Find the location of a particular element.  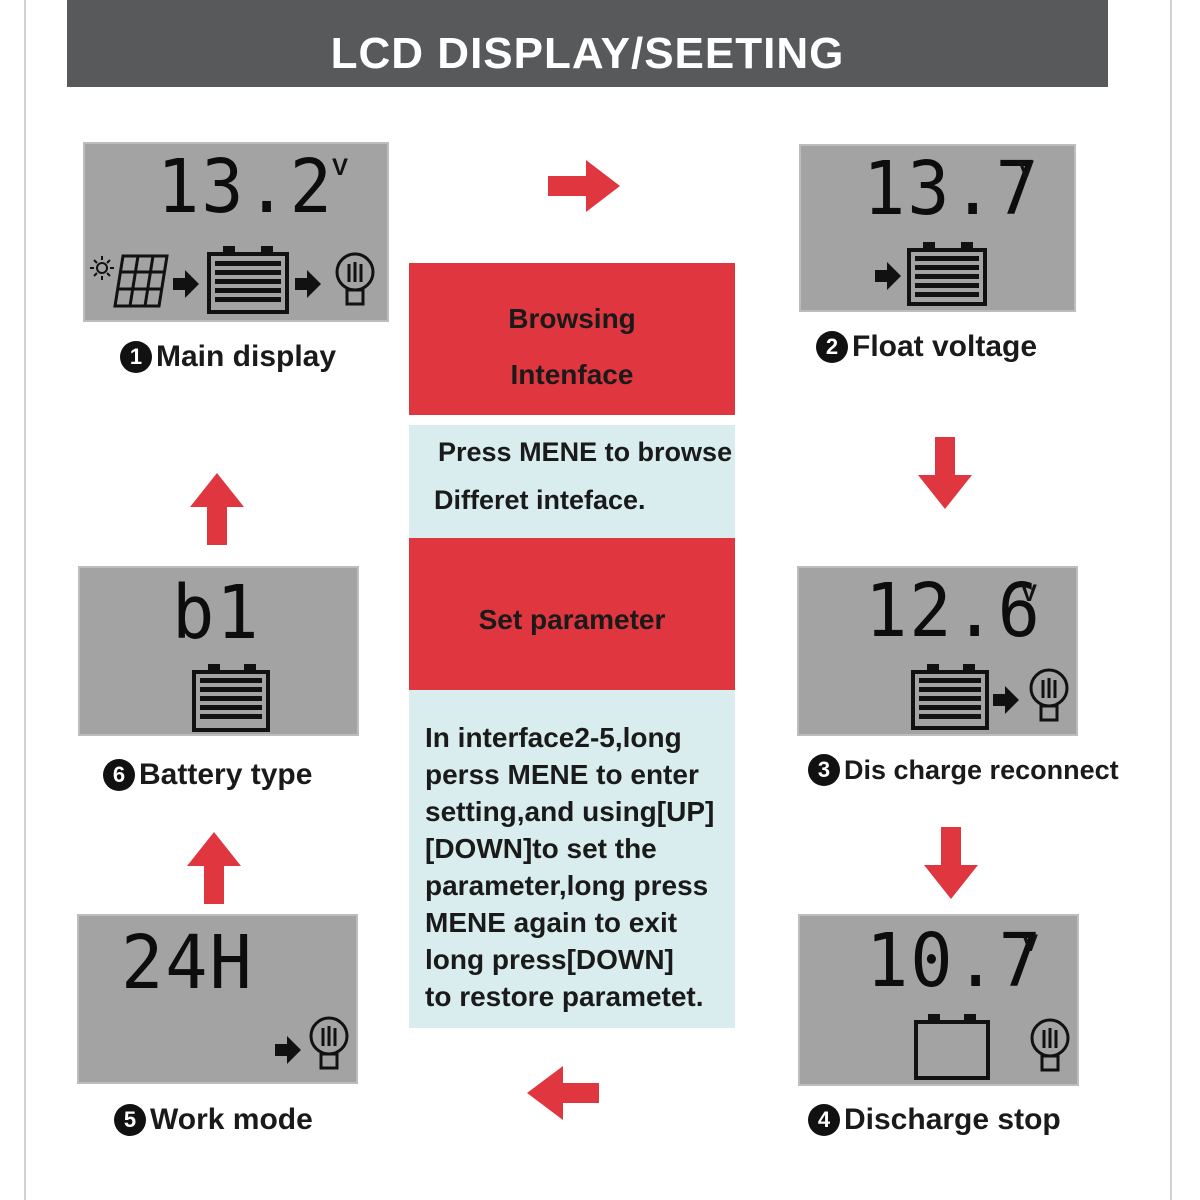

panel-label-work-mode: 5 Work mode is located at coordinates (213, 1120).